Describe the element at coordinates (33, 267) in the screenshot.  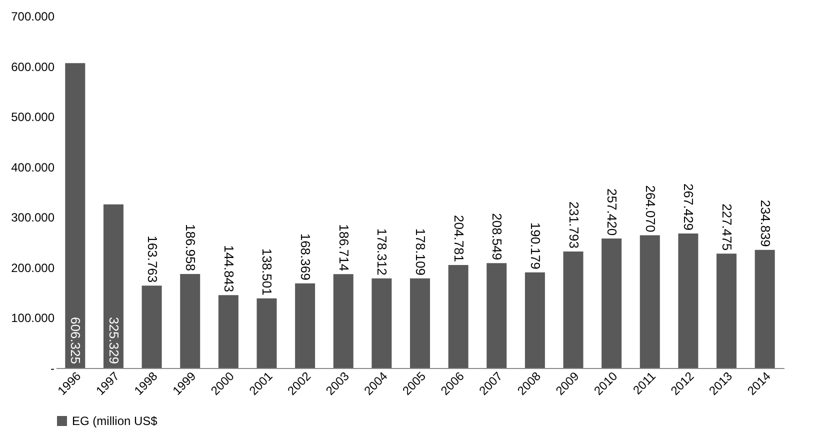
I see `y-tick-label: 200.000` at that location.